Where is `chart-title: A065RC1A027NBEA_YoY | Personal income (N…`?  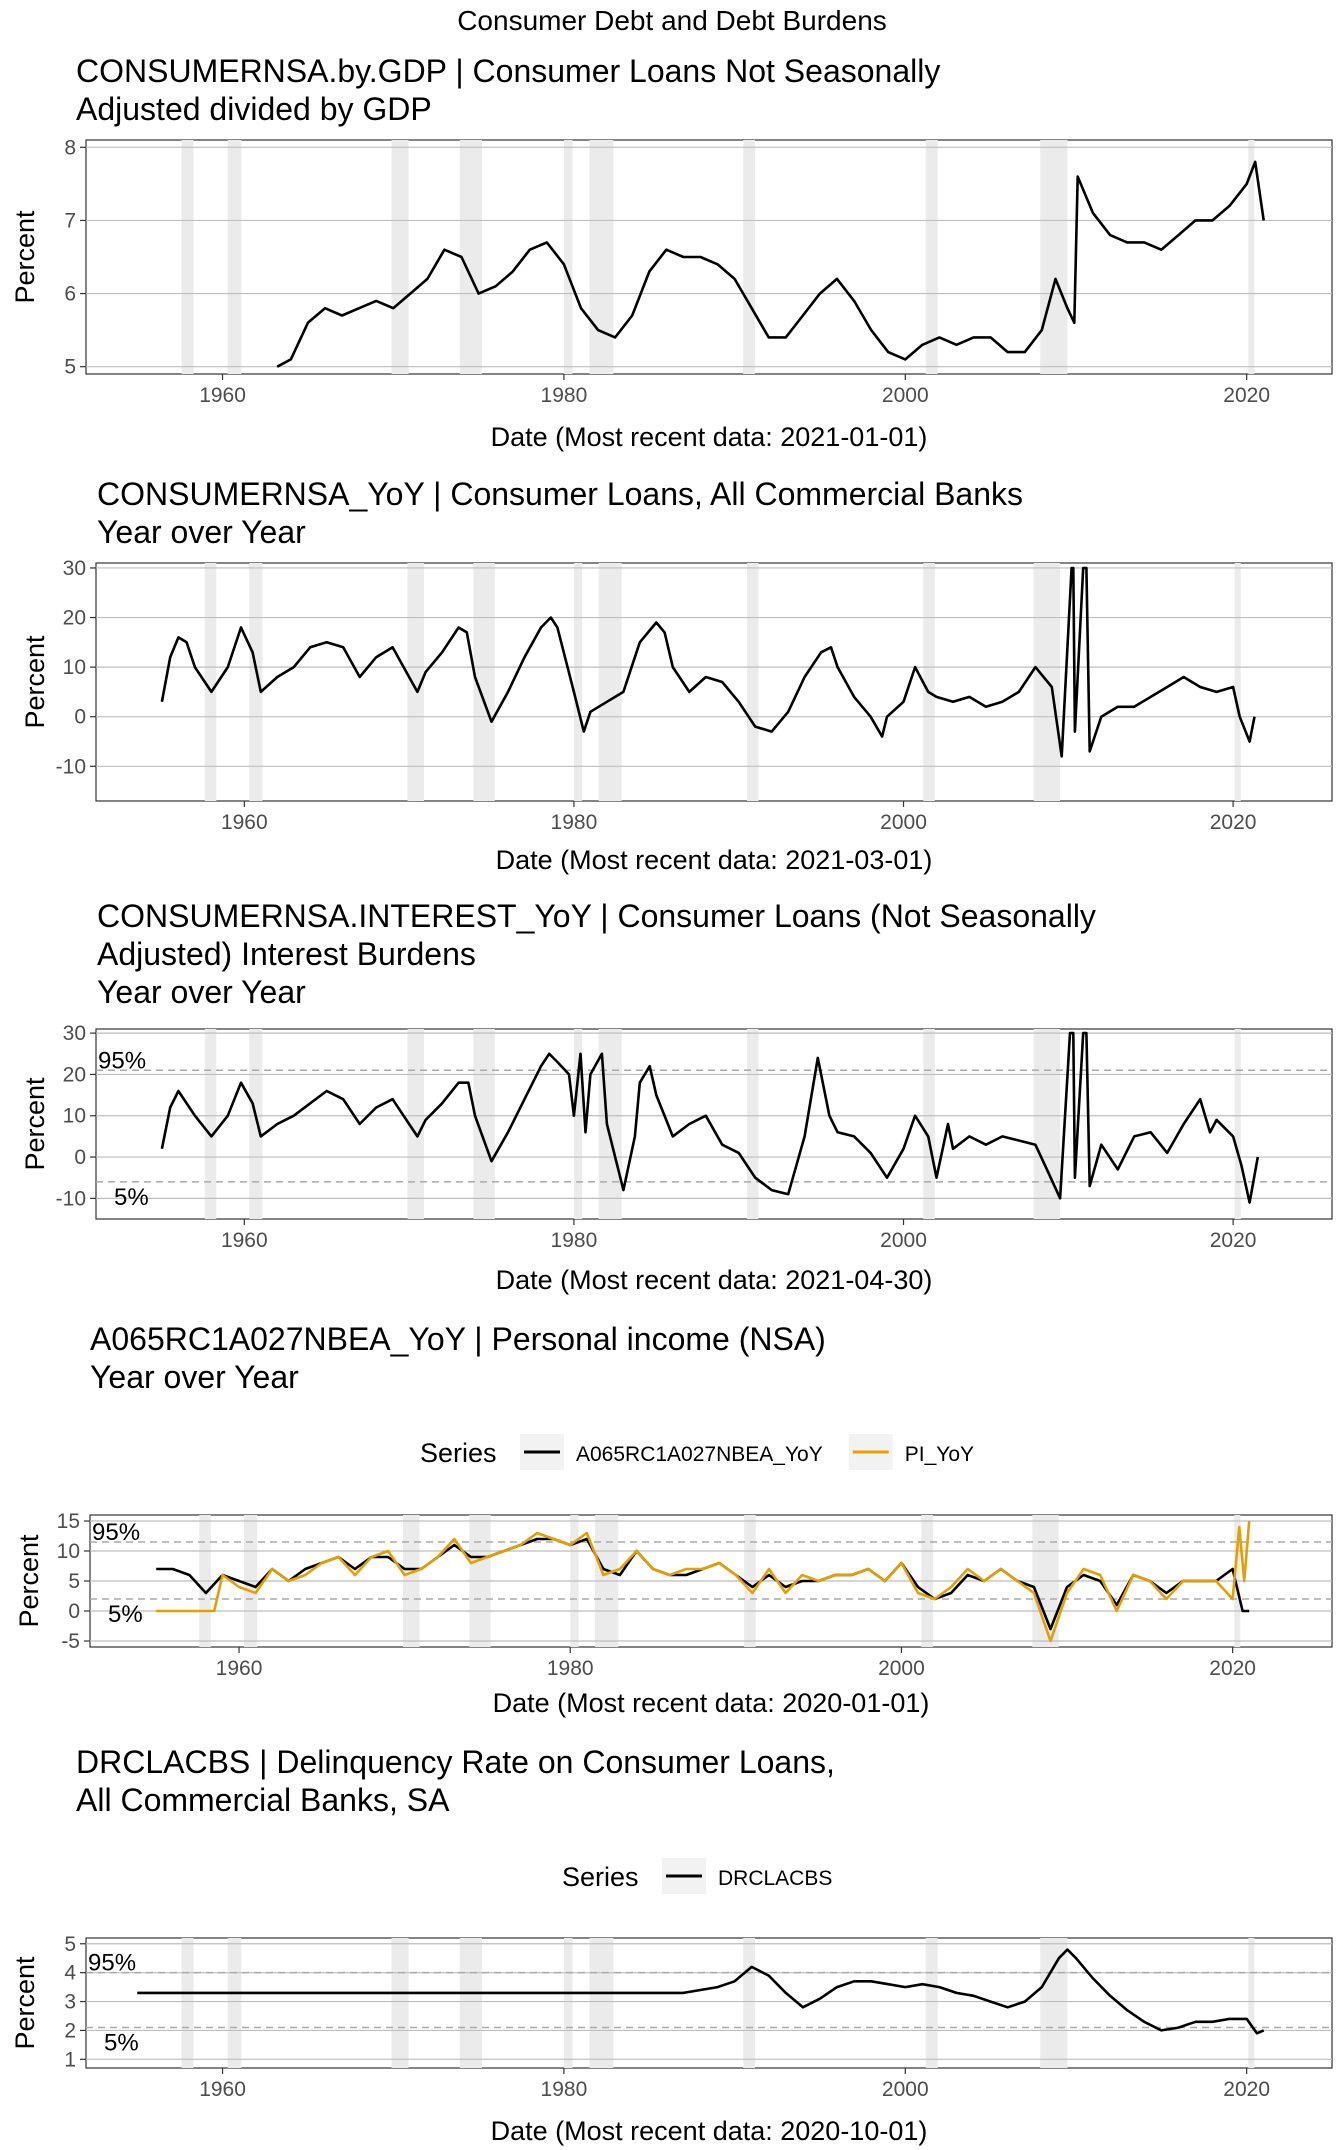 chart-title: A065RC1A027NBEA_YoY | Personal income (N… is located at coordinates (458, 1358).